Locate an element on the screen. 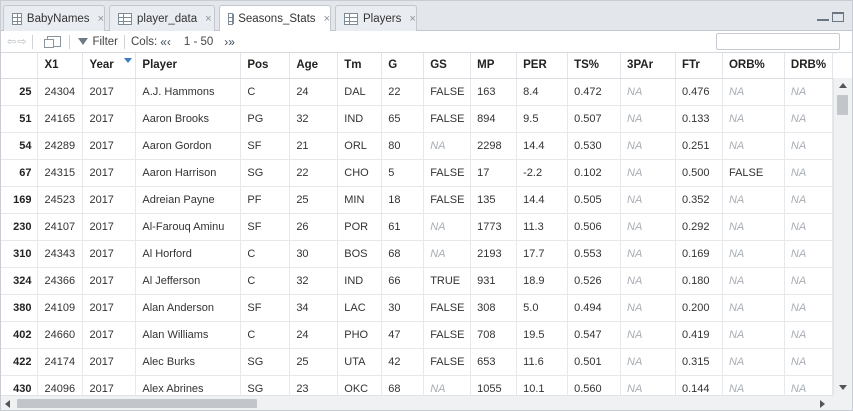 Image resolution: width=853 pixels, height=411 pixels. table-cell: 24523 is located at coordinates (60, 200).